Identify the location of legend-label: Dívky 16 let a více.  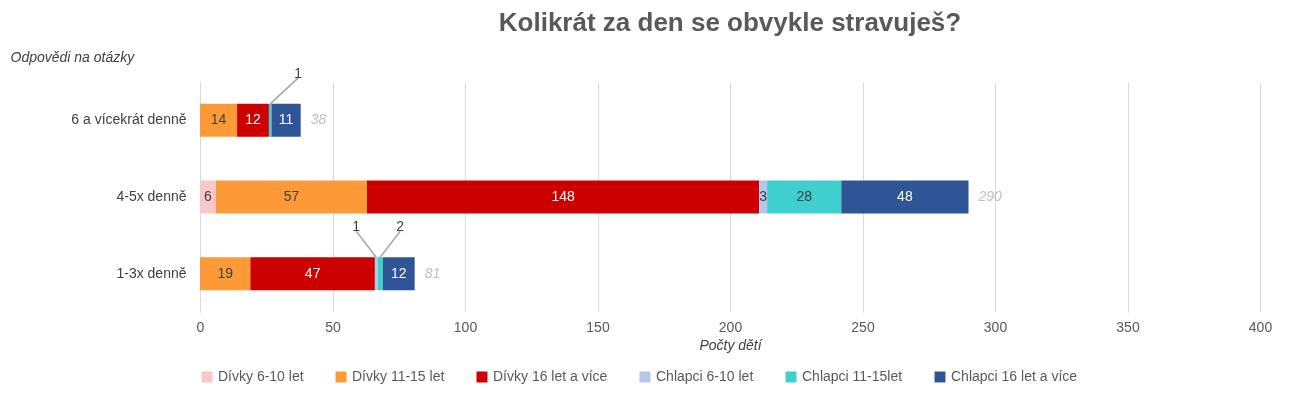
(550, 376).